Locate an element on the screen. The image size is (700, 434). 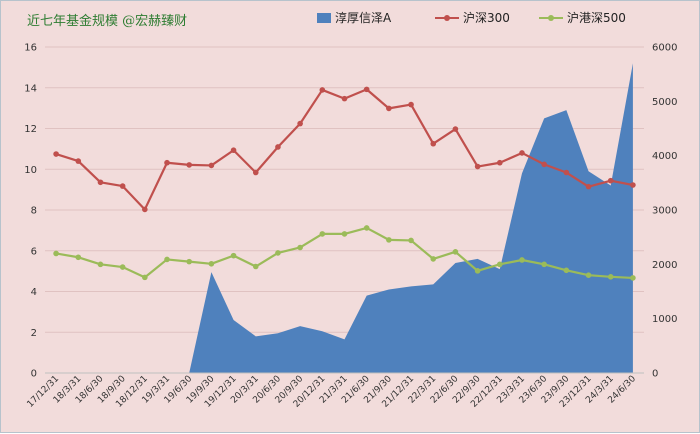
y-tick-label-right: 5000 is located at coordinates (664, 102).